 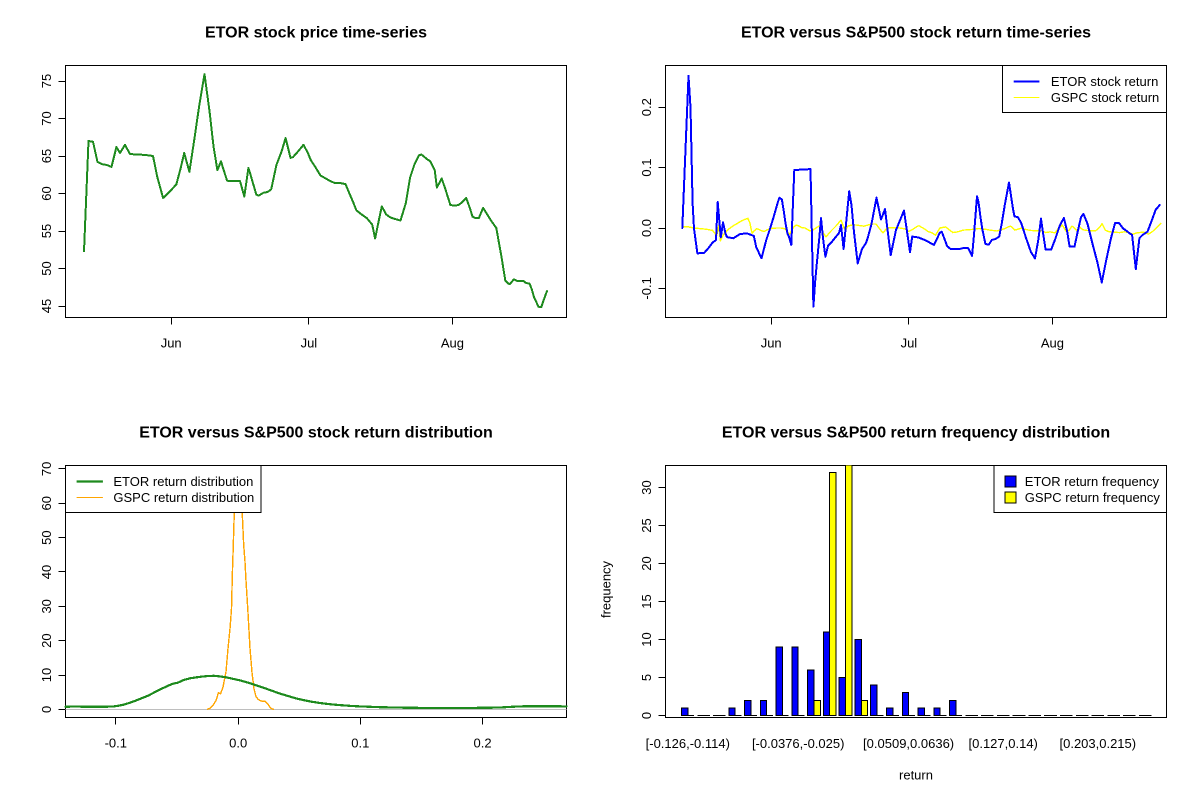 I want to click on svg-text: [-0.0376,-0.025), so click(x=798, y=743).